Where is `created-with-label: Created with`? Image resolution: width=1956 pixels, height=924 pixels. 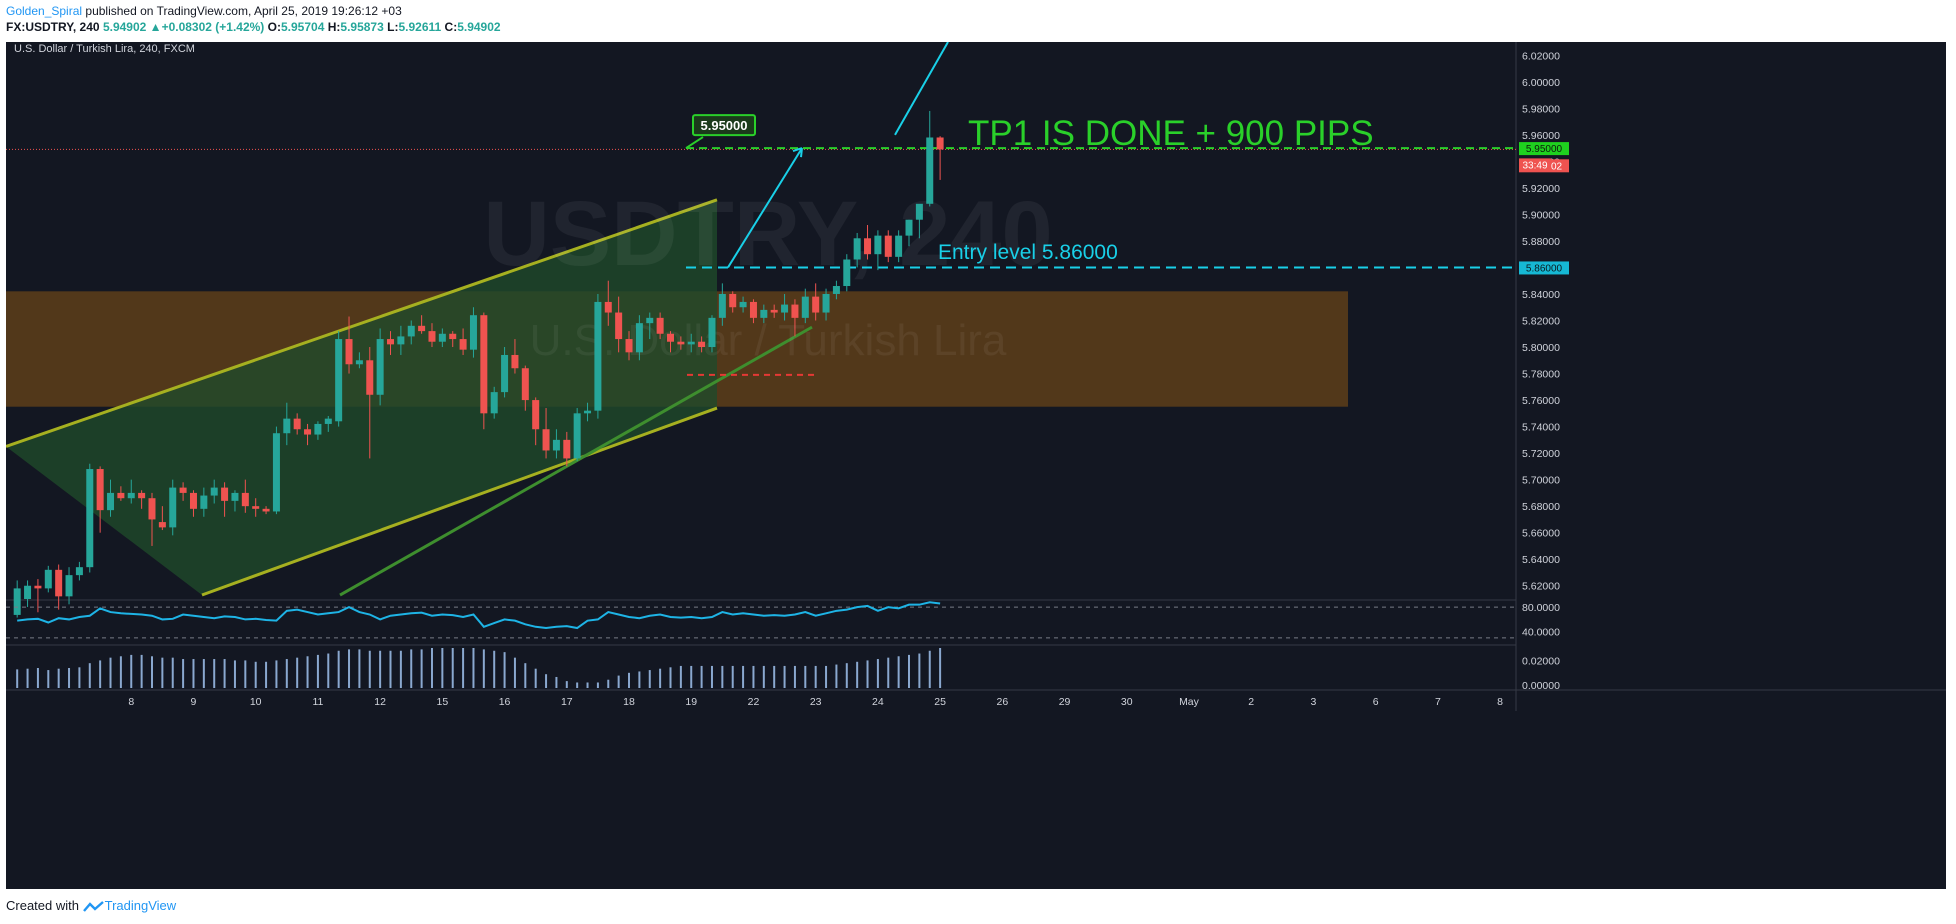
created-with-label: Created with is located at coordinates (42, 905).